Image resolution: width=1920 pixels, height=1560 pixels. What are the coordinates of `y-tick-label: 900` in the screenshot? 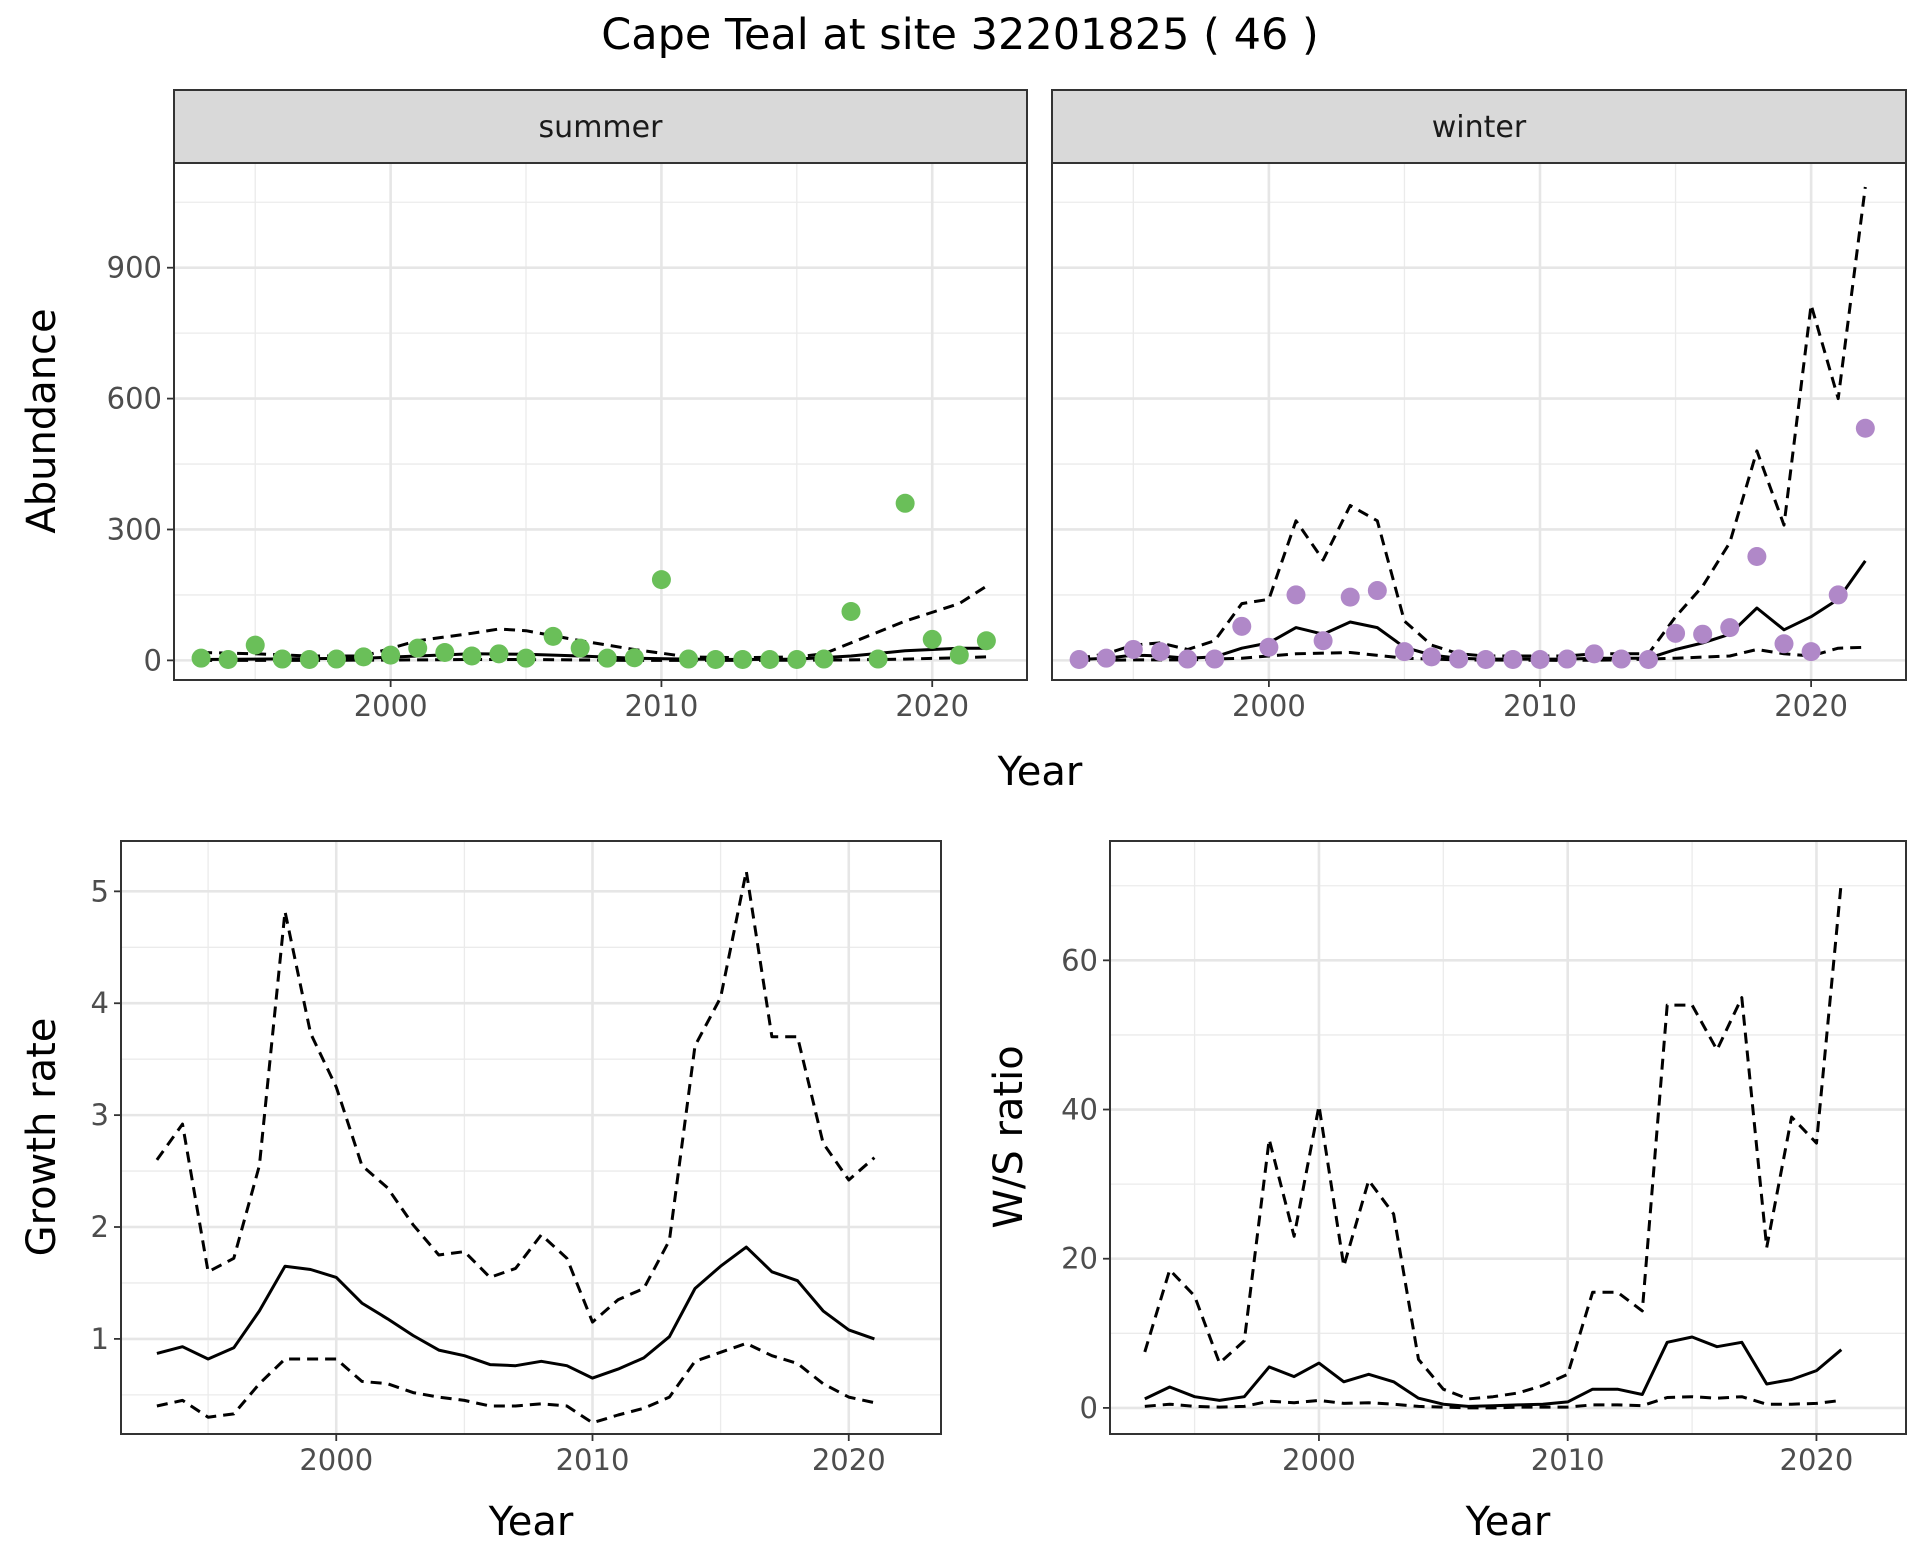 It's located at (134, 268).